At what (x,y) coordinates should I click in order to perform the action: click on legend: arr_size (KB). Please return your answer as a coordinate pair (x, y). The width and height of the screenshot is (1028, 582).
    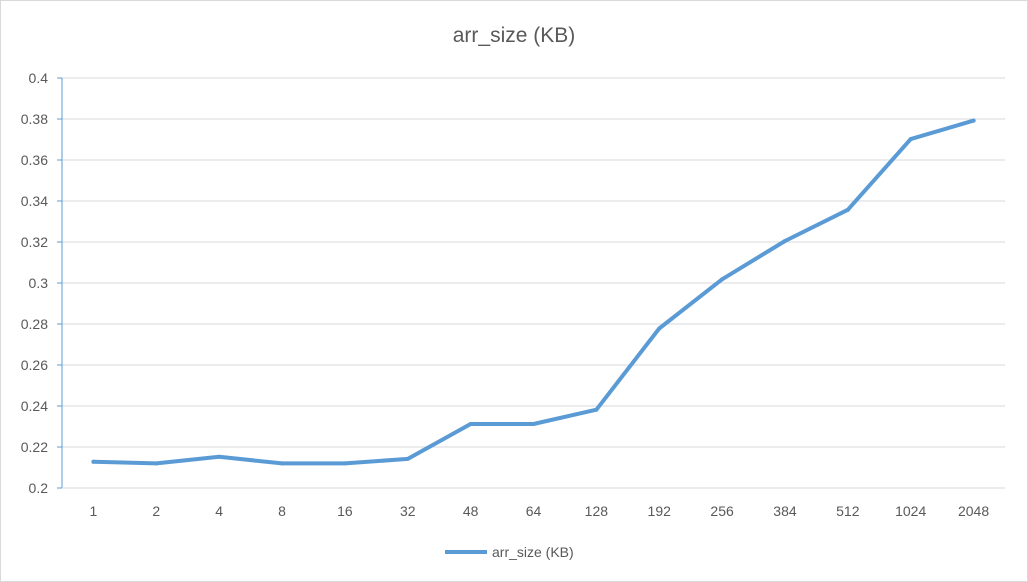
    Looking at the image, I should click on (509, 552).